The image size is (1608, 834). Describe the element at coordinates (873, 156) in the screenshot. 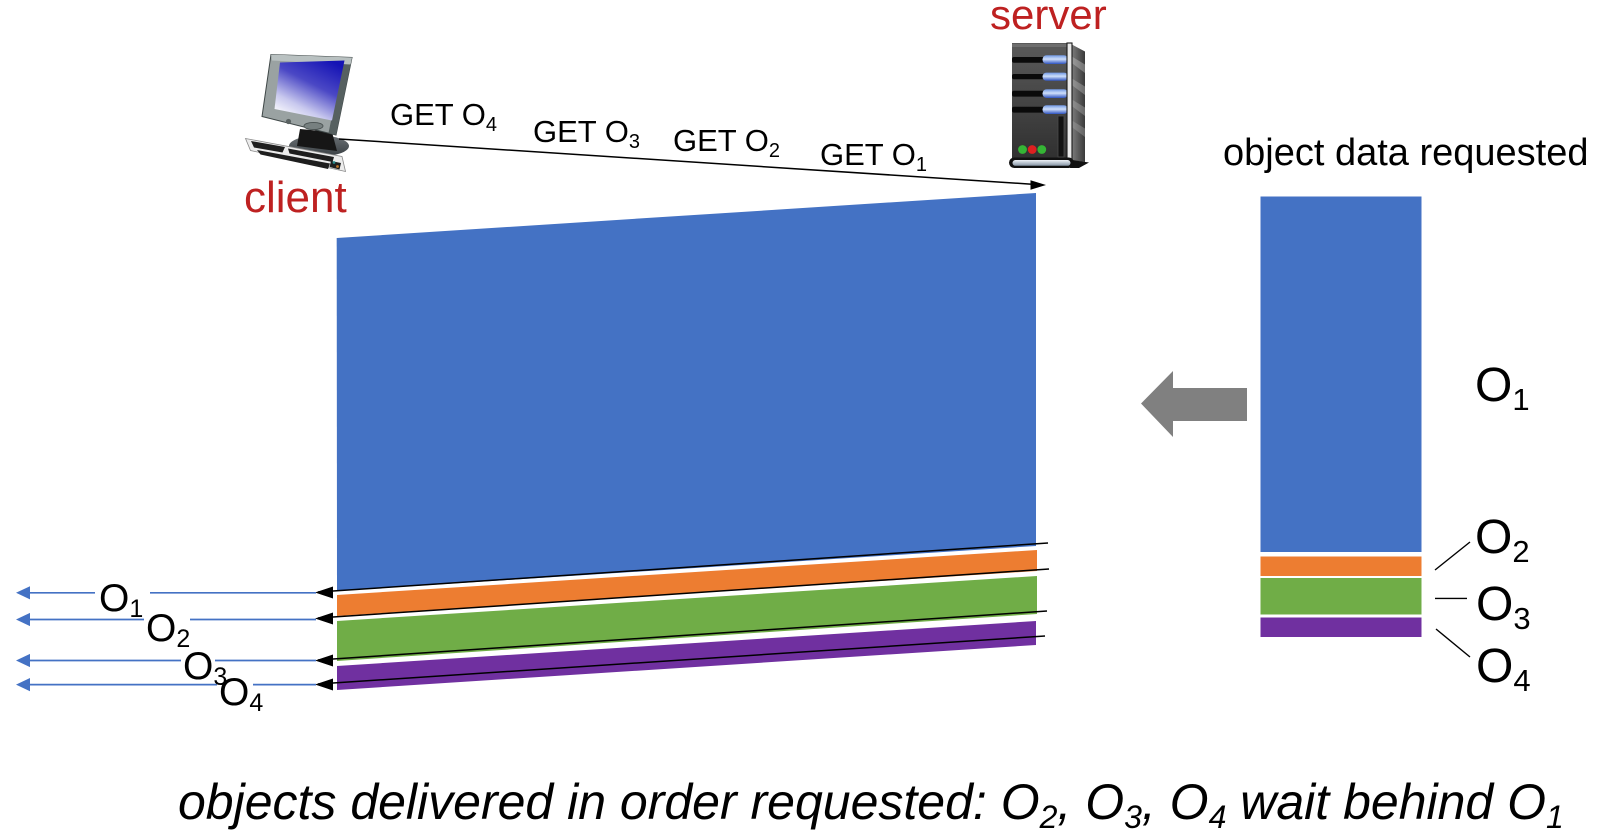

I see `svg-text: GET O1` at that location.